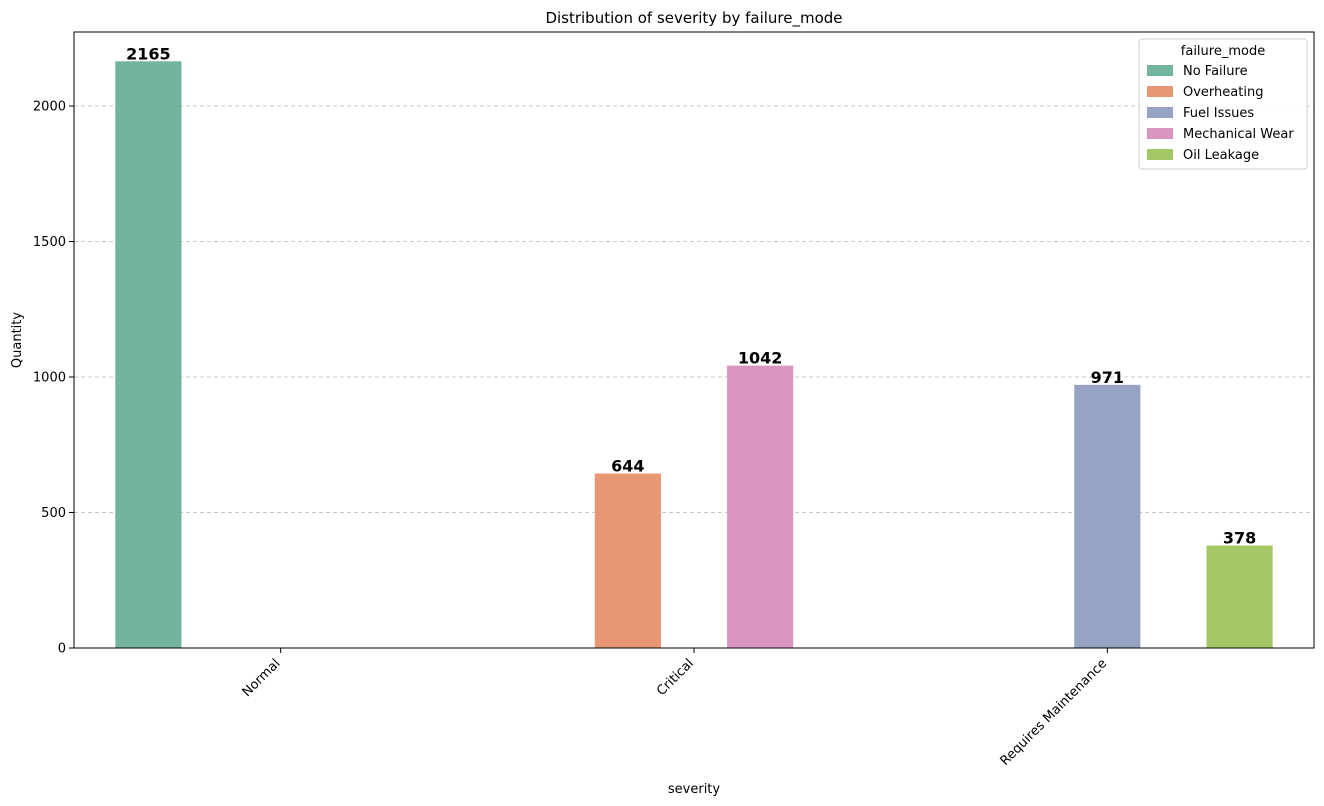  Describe the element at coordinates (675, 677) in the screenshot. I see `x-tick-label: Critical` at that location.